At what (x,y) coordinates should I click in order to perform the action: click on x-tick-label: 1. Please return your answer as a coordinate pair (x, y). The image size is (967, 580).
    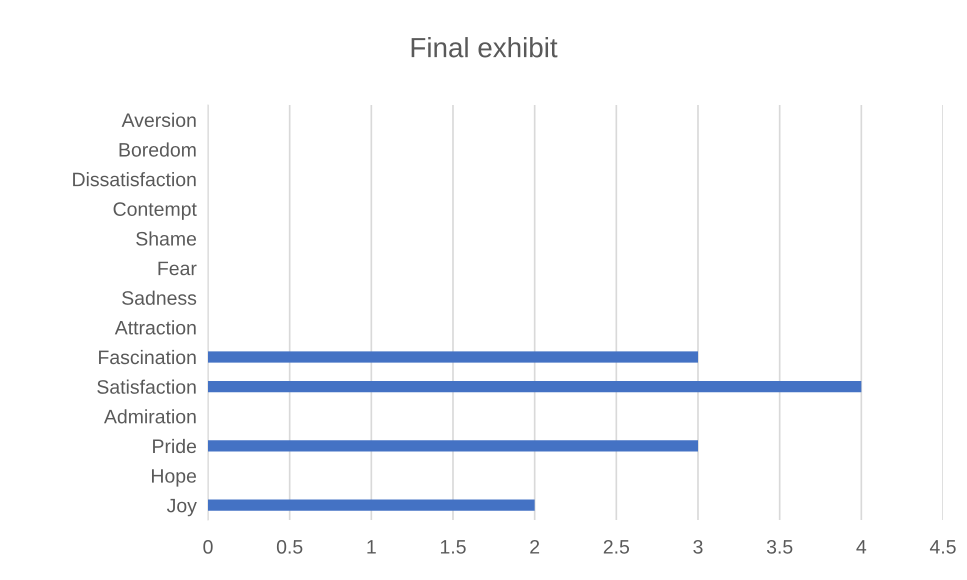
    Looking at the image, I should click on (371, 547).